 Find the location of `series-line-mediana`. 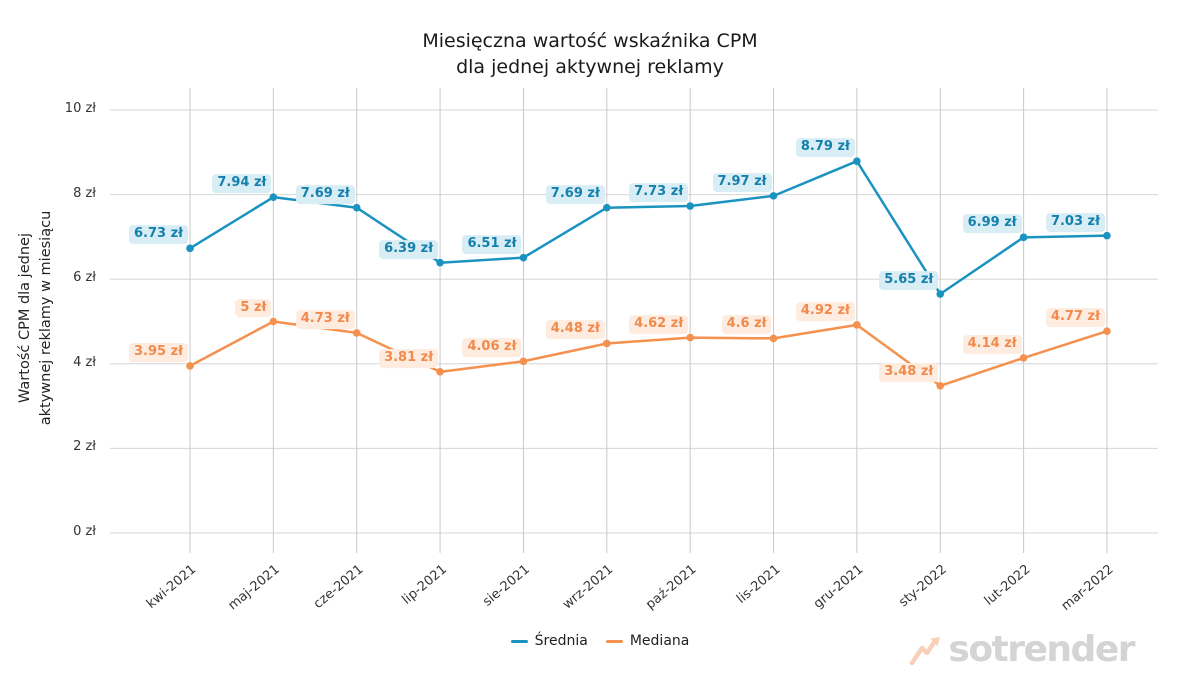

series-line-mediana is located at coordinates (648, 354).